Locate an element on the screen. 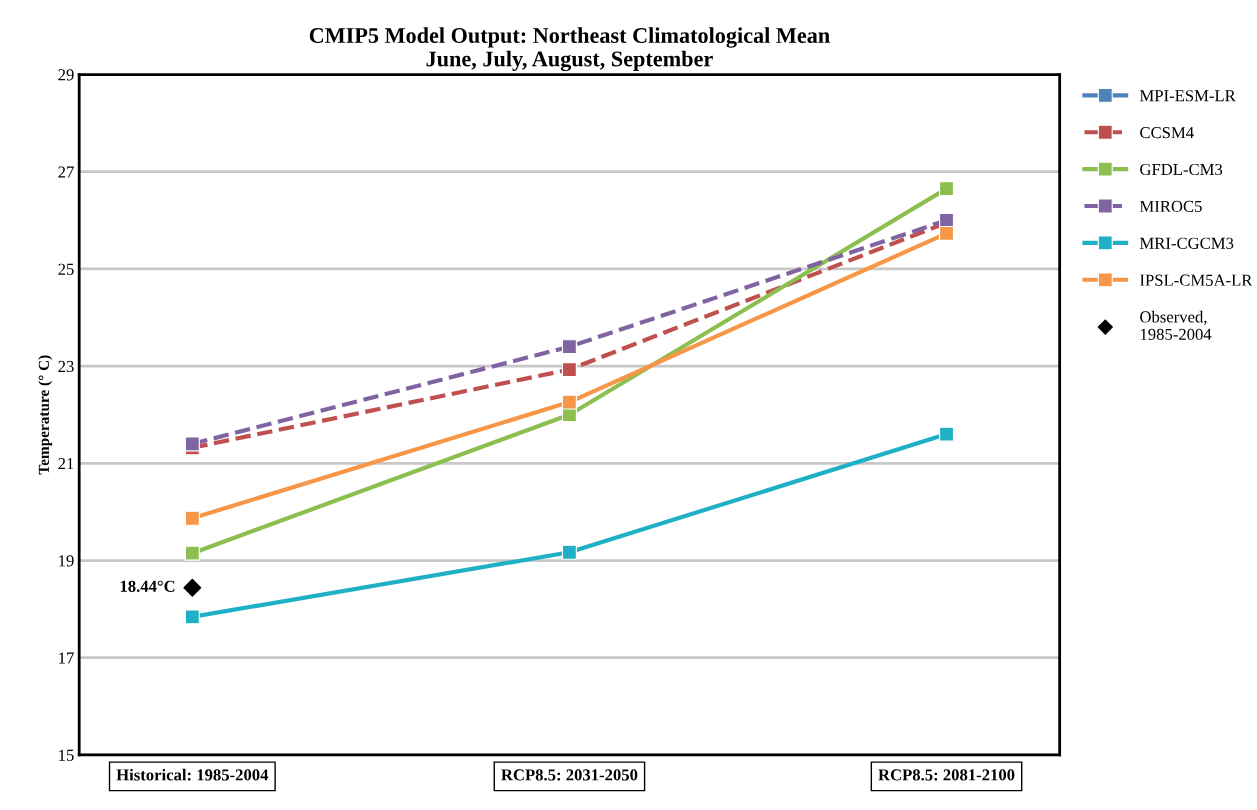 This screenshot has width=1257, height=810. y-tick-label: 23 is located at coordinates (66, 366).